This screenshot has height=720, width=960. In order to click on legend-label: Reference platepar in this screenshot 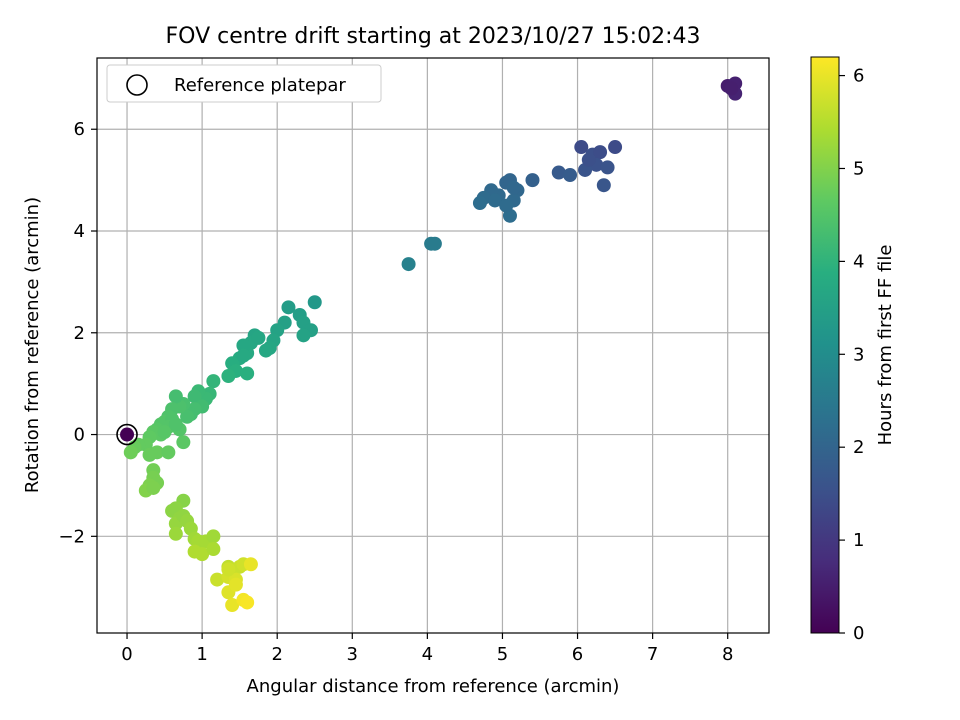, I will do `click(260, 85)`.